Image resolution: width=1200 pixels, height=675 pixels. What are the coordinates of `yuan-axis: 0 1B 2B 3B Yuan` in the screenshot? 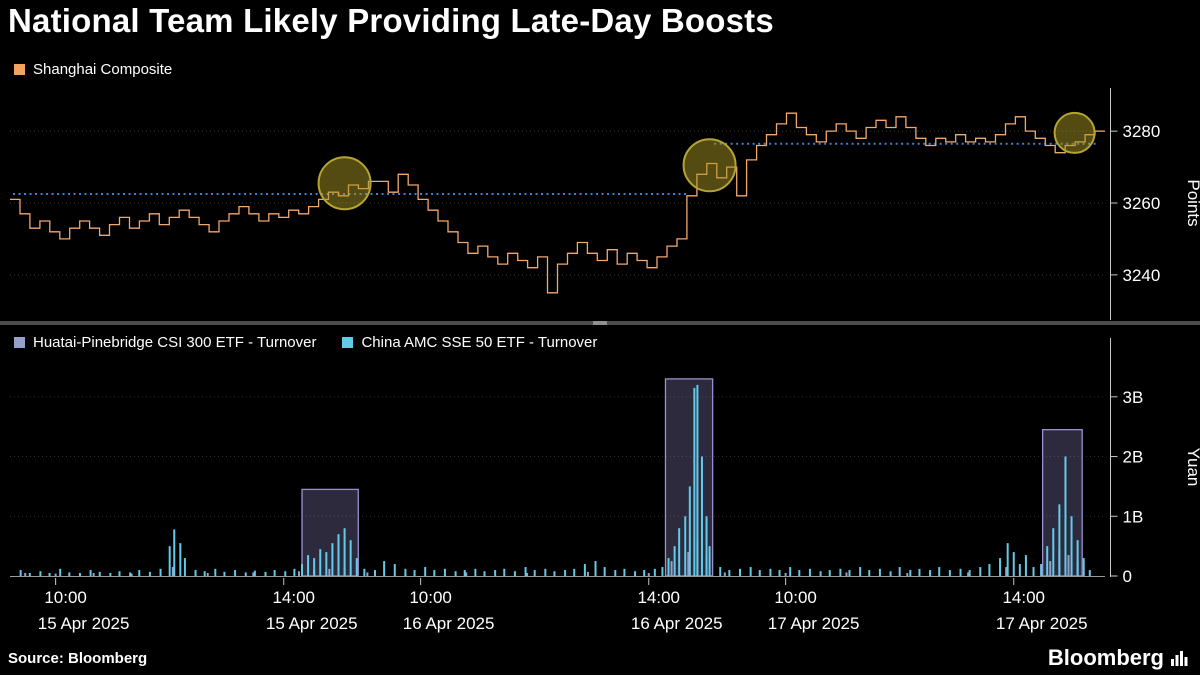 It's located at (1155, 462).